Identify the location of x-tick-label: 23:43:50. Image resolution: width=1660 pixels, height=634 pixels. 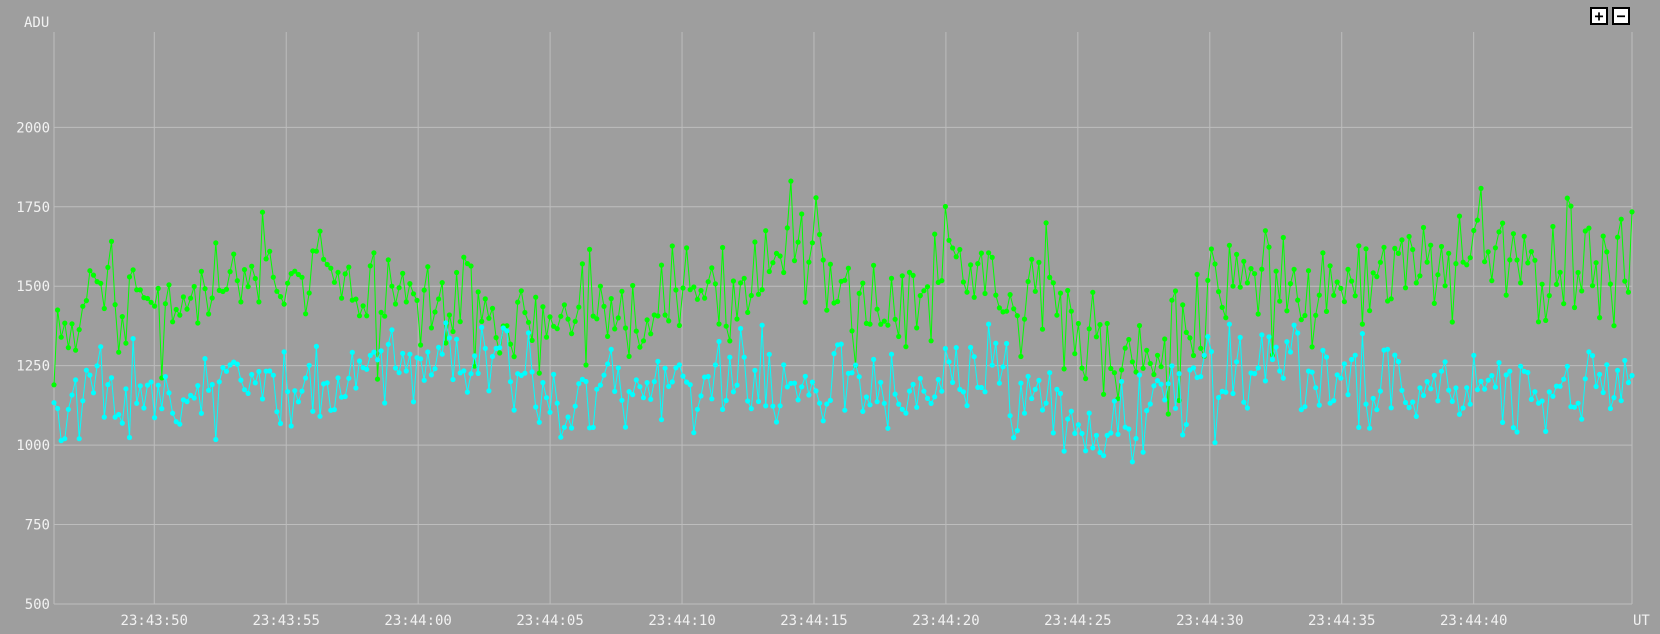
(154, 621).